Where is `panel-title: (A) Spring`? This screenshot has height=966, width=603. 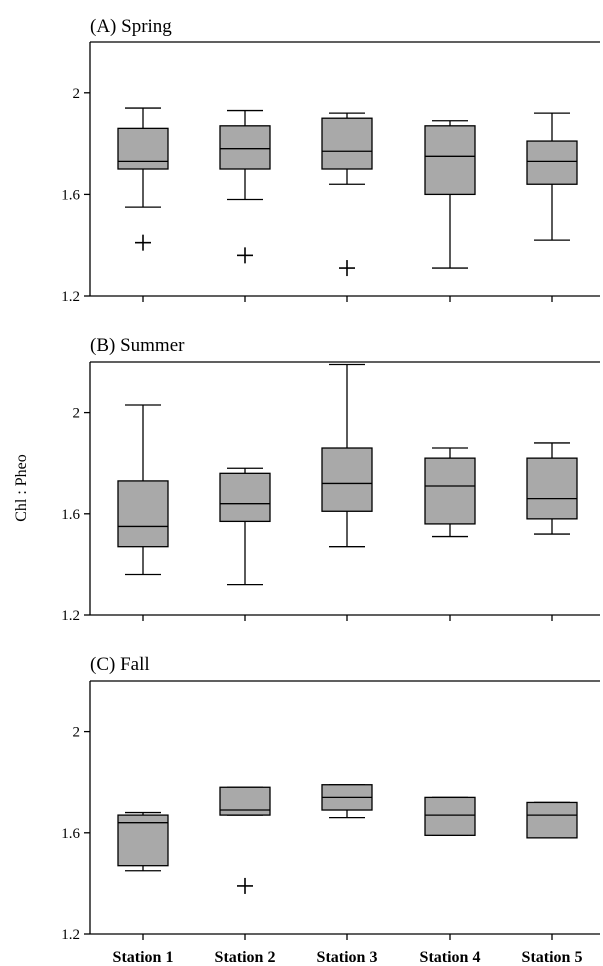 panel-title: (A) Spring is located at coordinates (131, 26).